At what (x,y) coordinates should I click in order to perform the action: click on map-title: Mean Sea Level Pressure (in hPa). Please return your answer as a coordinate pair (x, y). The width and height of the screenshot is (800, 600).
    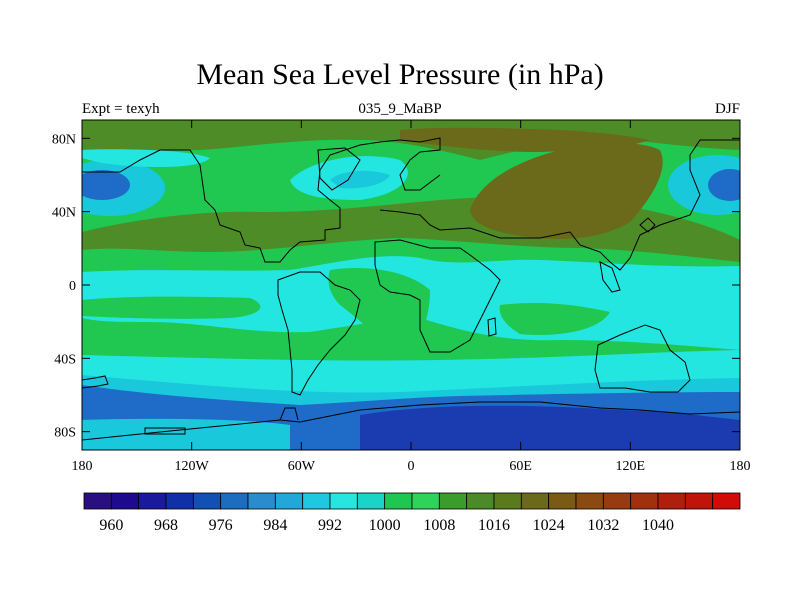
    Looking at the image, I should click on (400, 74).